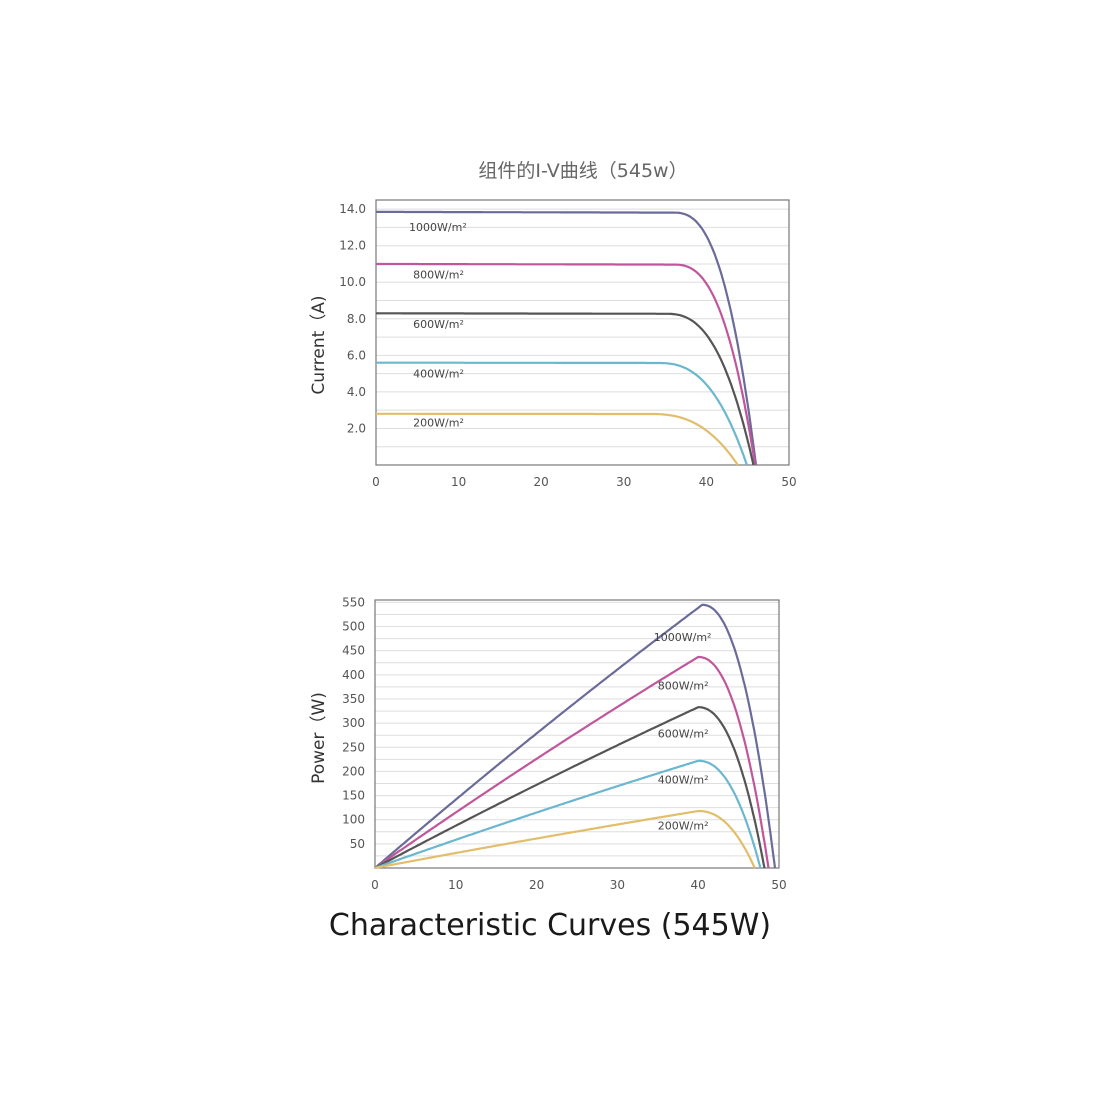 Image resolution: width=1100 pixels, height=1100 pixels. I want to click on iv-plot-frame, so click(582, 332).